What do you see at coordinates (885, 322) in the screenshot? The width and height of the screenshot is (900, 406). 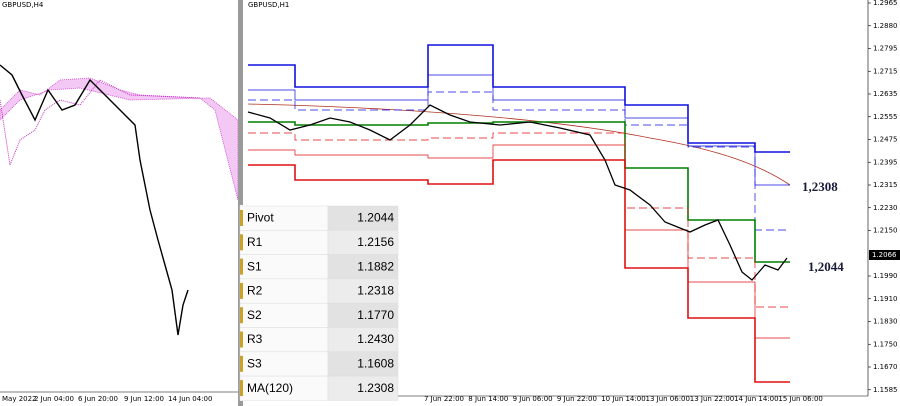 I see `price-label: 1.1830` at bounding box center [885, 322].